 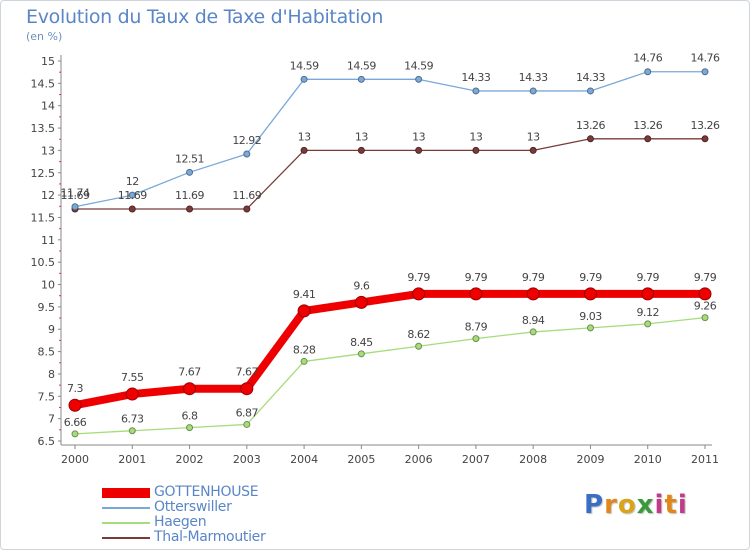 What do you see at coordinates (636, 505) in the screenshot?
I see `proxiti-logo: Proxiti` at bounding box center [636, 505].